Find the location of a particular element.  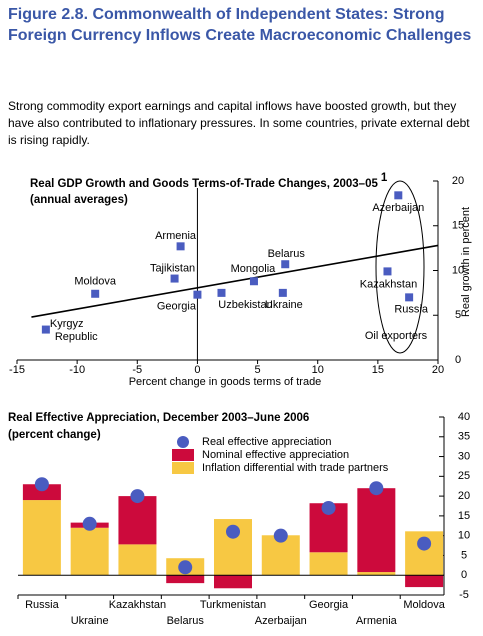

point-label: Ukraine is located at coordinates (284, 305).